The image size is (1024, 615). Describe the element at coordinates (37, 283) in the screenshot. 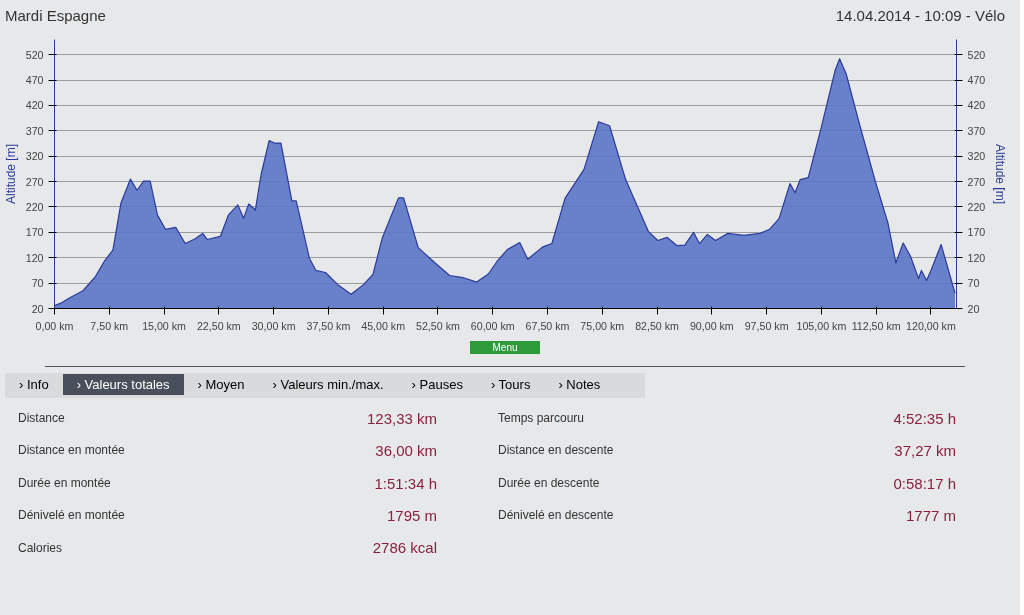

I see `y-tick-label: 70` at that location.